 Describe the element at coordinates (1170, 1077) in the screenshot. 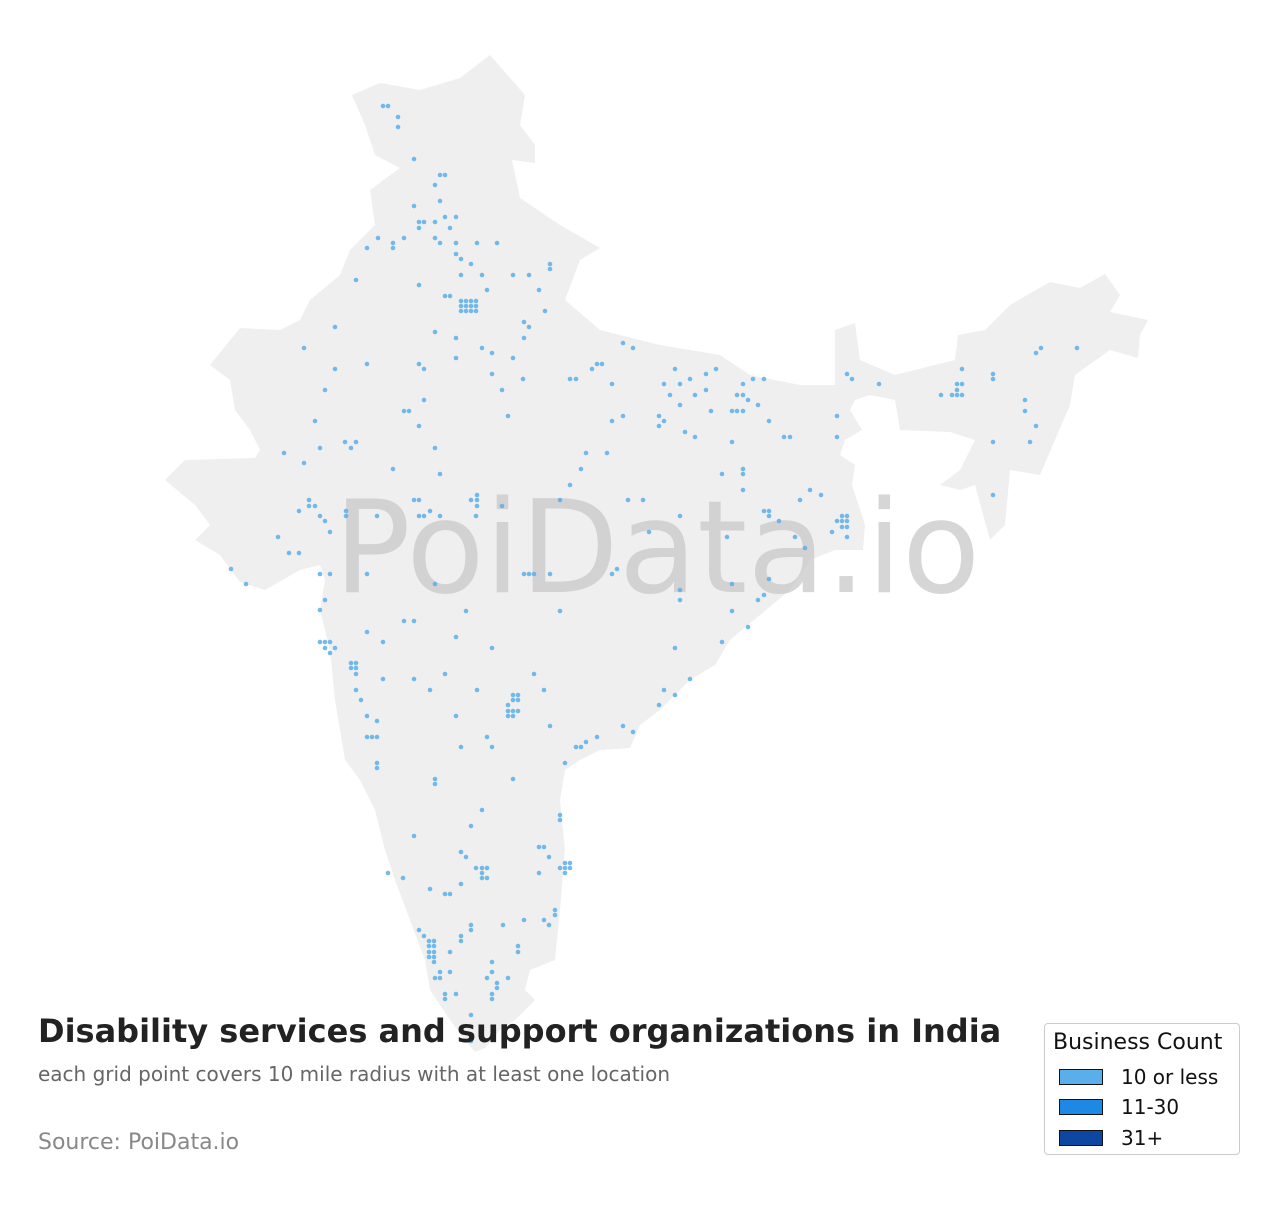

I see `legend-label-low: 10 or less` at that location.